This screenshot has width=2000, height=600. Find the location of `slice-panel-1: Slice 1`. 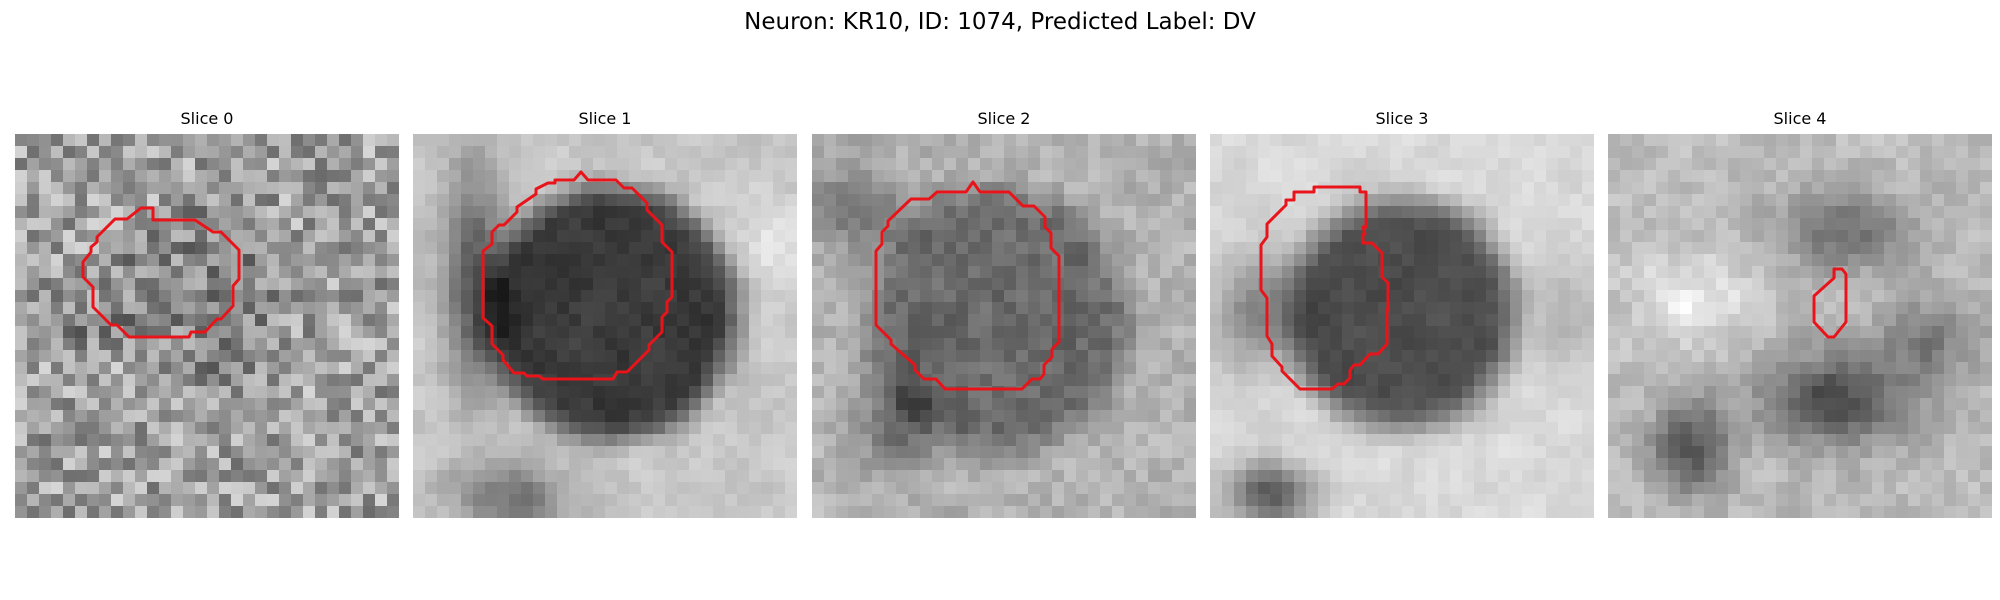

slice-panel-1: Slice 1 is located at coordinates (605, 313).